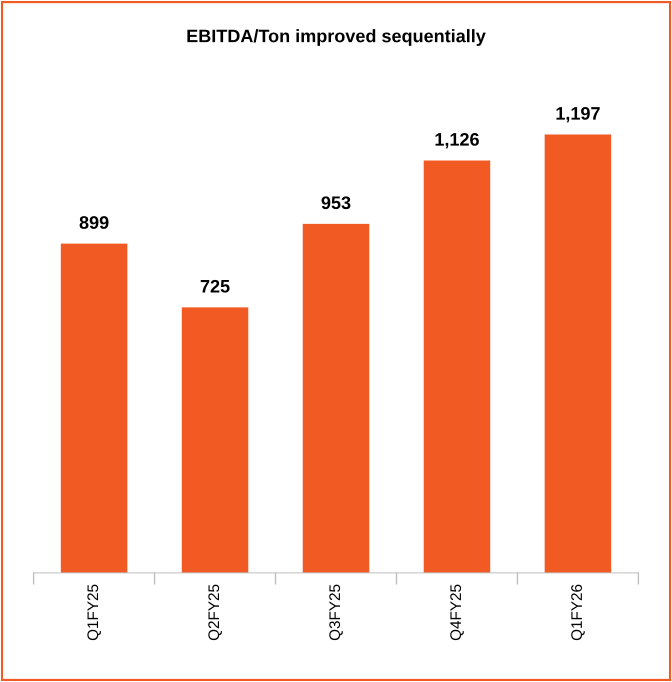 The width and height of the screenshot is (672, 682). I want to click on x-tick-label: Q2FY25, so click(215, 612).